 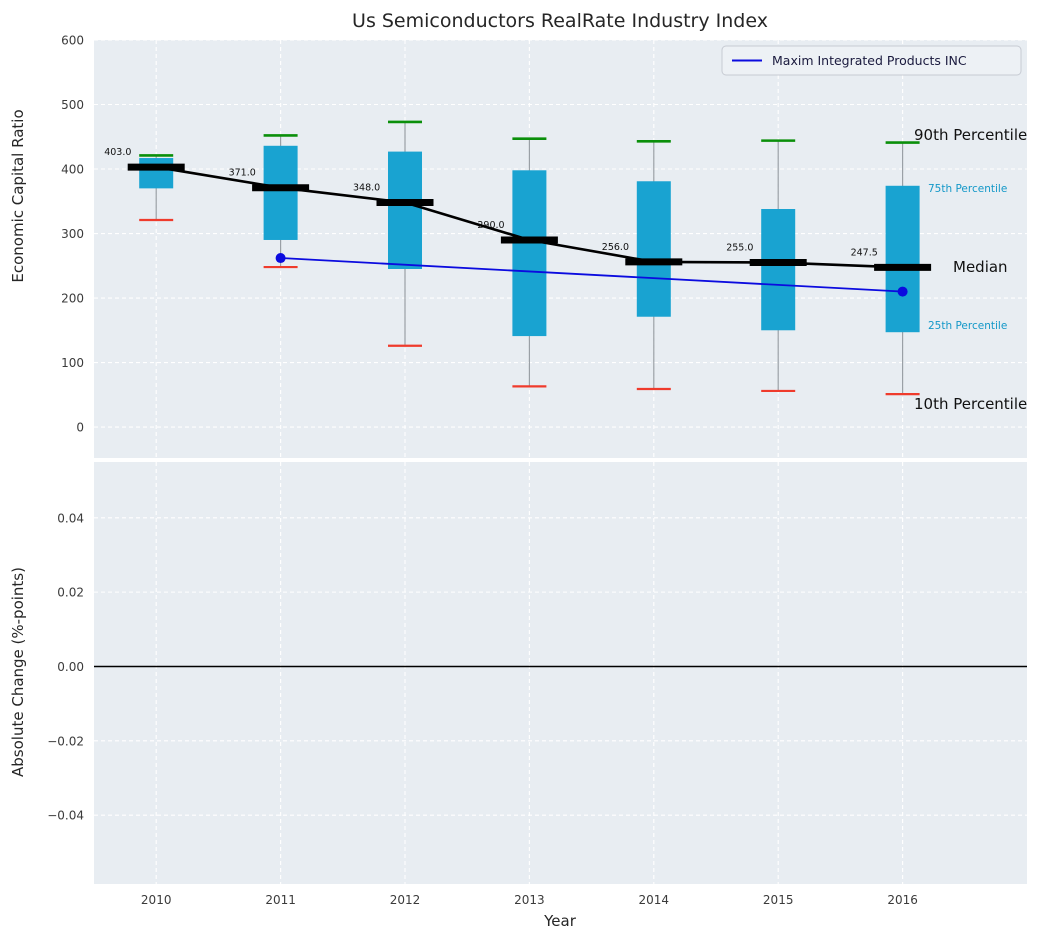 What do you see at coordinates (18, 672) in the screenshot?
I see `y-axis-label-bottom: Absolute Change (%-points)` at bounding box center [18, 672].